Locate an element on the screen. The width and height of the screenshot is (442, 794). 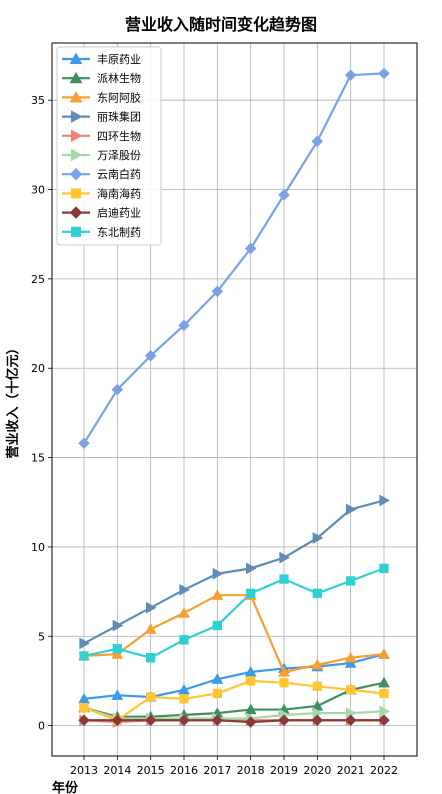
legend-item: 派林生物 is located at coordinates (101, 78).